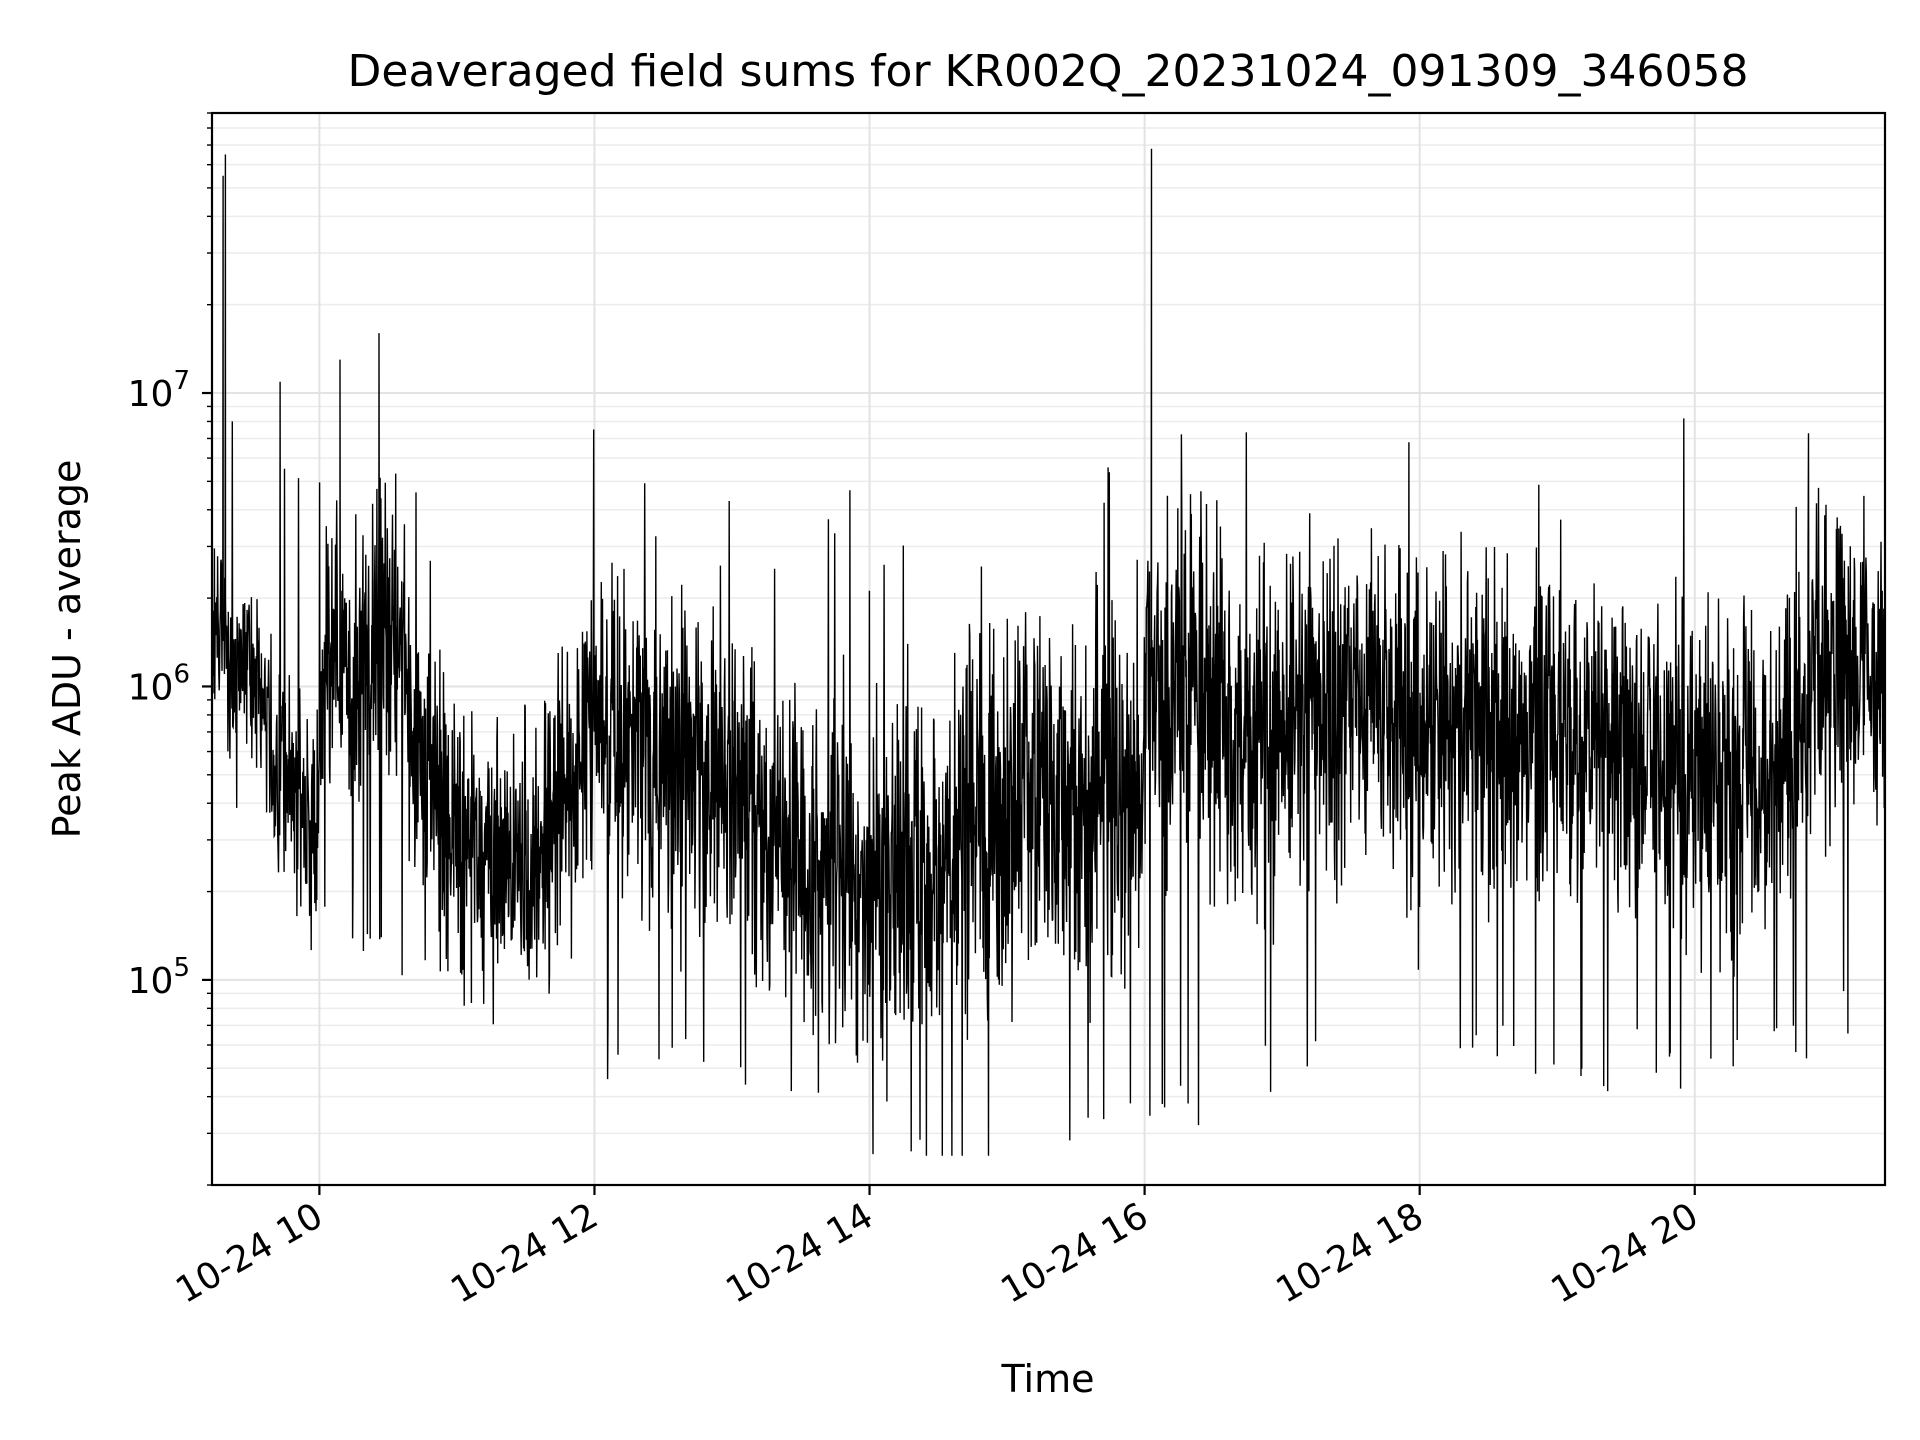 The image size is (1920, 1440). I want to click on y-axis-label: Peak ADU - average, so click(67, 649).